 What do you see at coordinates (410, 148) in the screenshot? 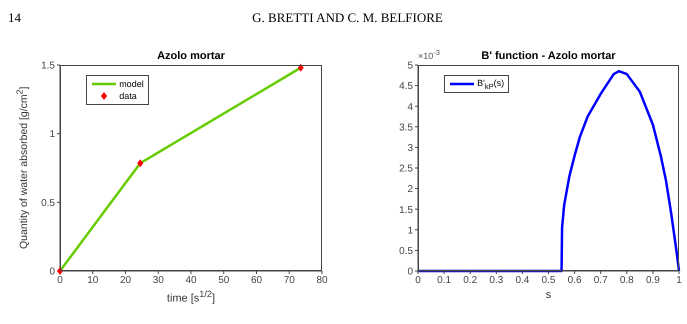
I see `y-tick-label: 3` at bounding box center [410, 148].